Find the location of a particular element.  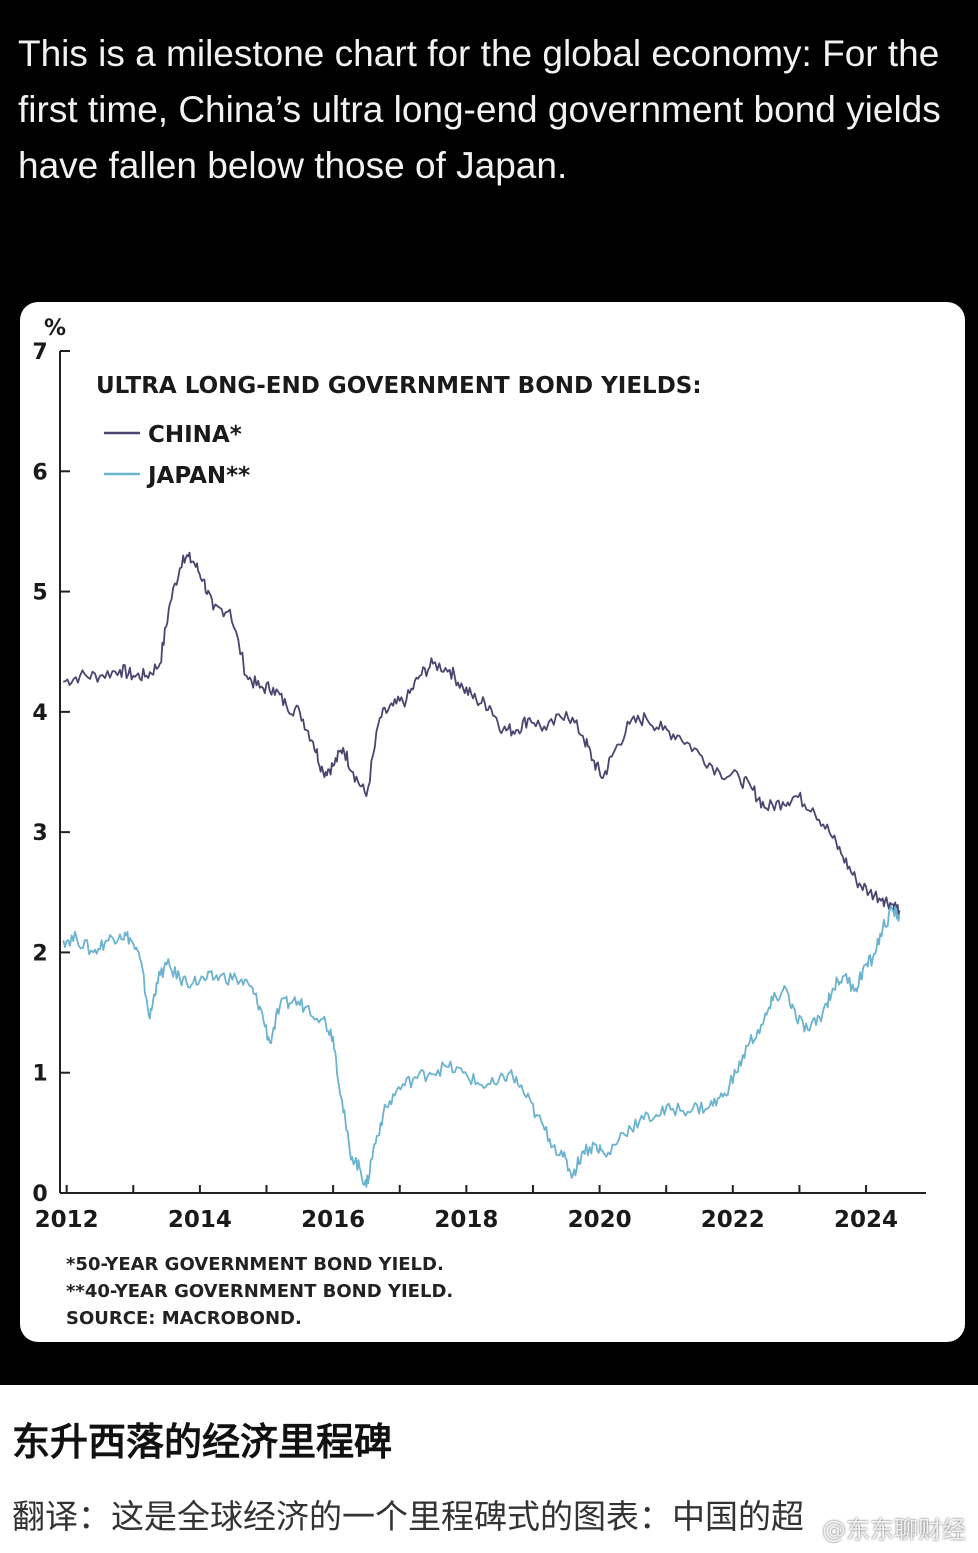

legend-china-label: CHINA* is located at coordinates (195, 435).